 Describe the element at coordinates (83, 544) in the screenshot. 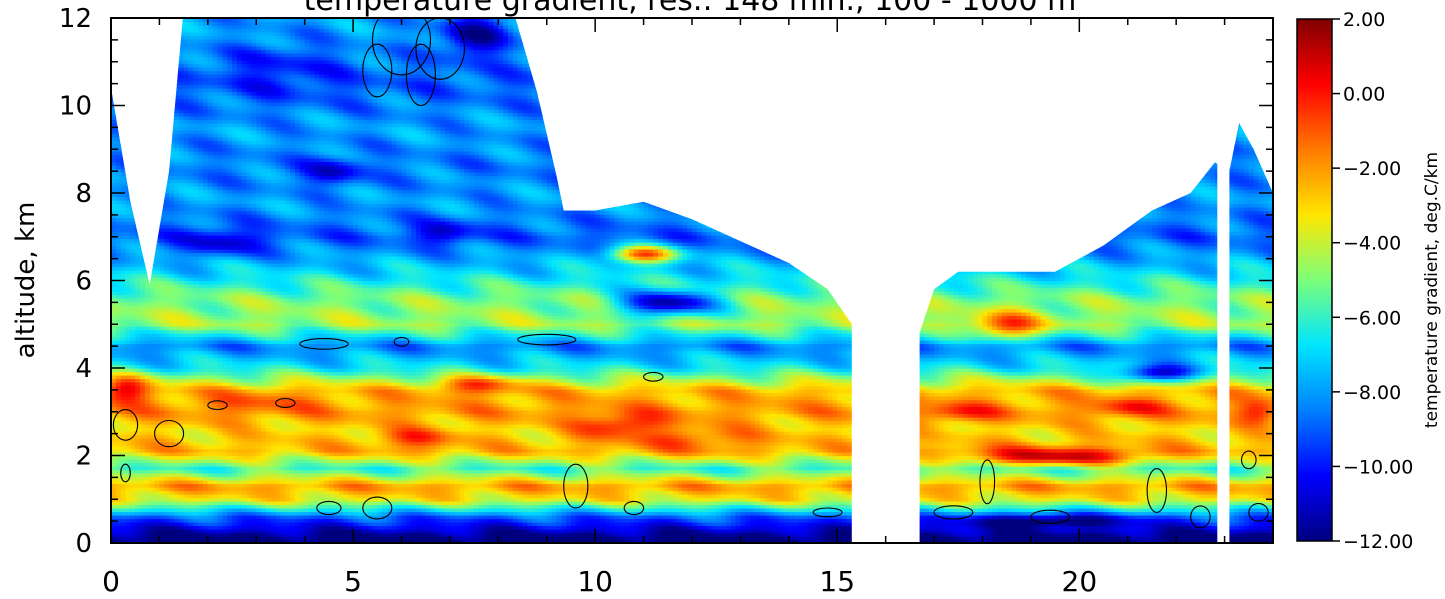

I see `y-tick-label: 0` at that location.